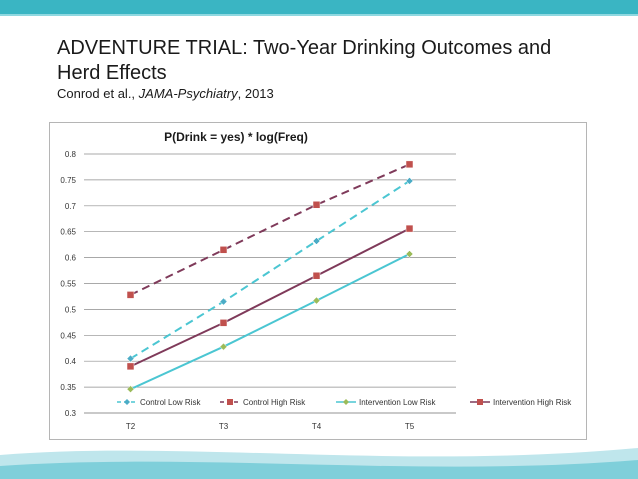  Describe the element at coordinates (68, 180) in the screenshot. I see `y-tick-label: 0.75` at that location.